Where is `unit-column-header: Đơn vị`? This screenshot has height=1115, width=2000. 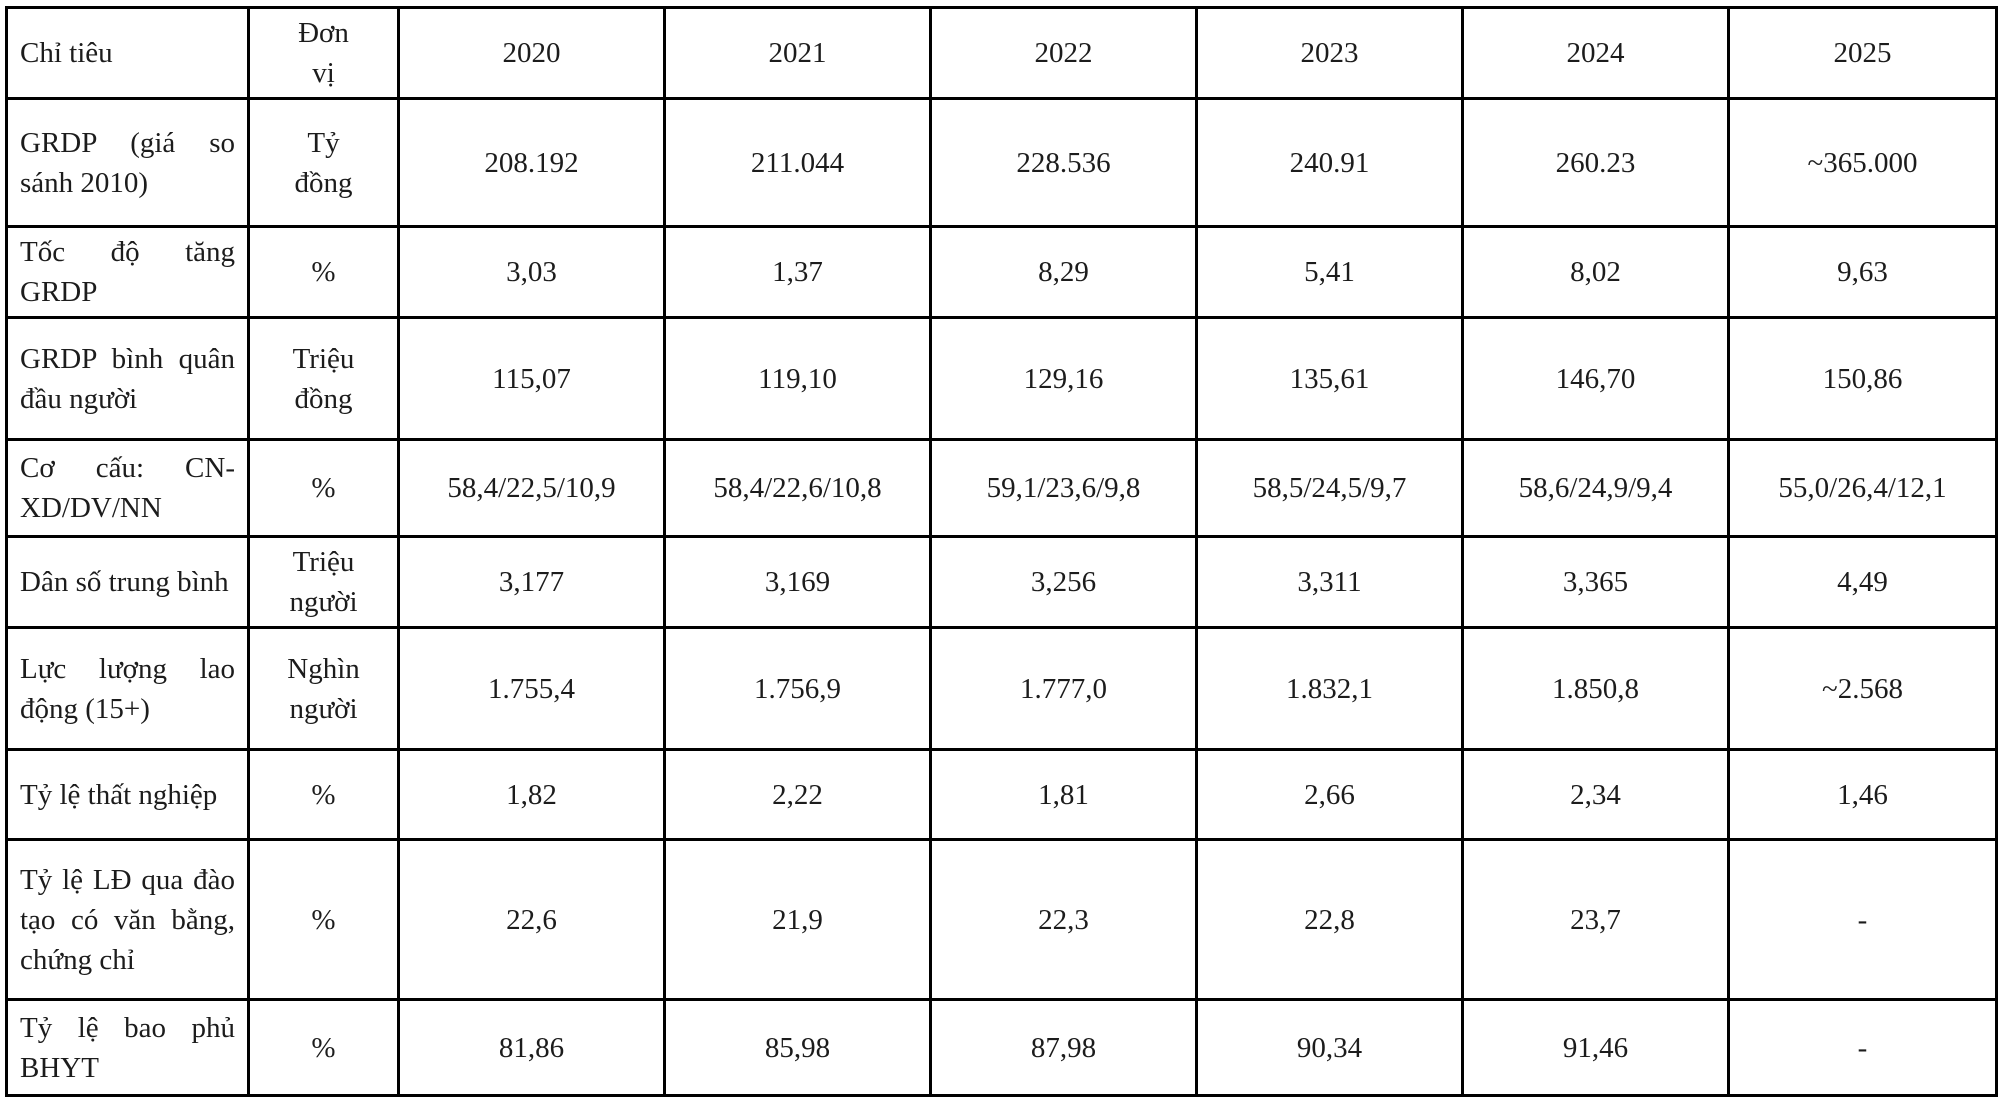 unit-column-header: Đơn vị is located at coordinates (323, 53).